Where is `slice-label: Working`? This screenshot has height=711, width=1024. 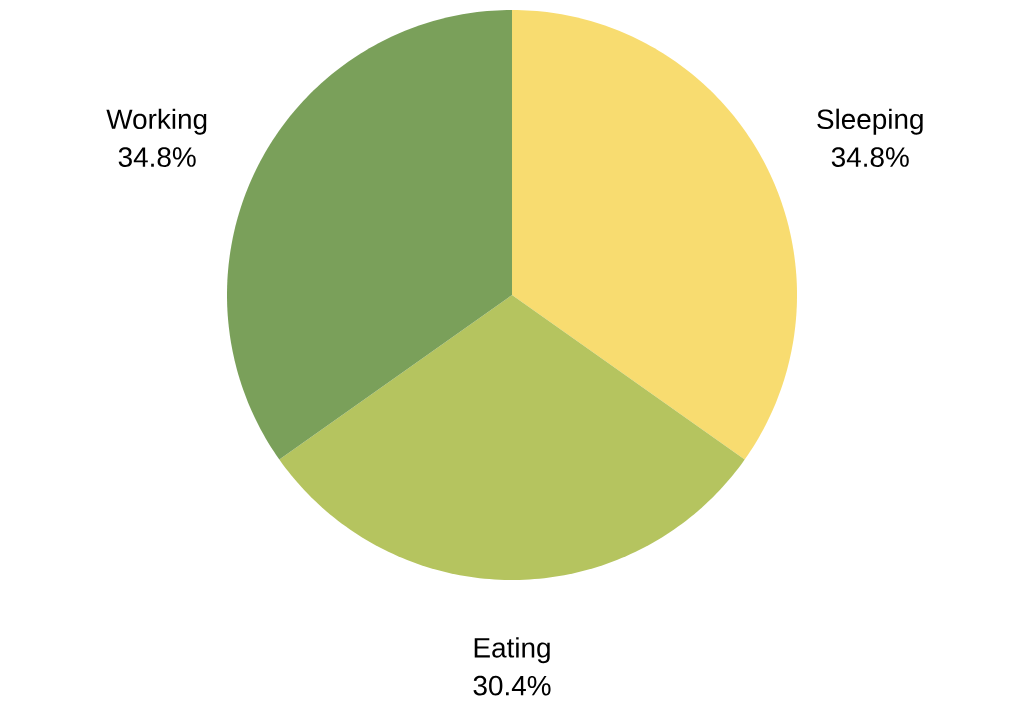 slice-label: Working is located at coordinates (156, 121).